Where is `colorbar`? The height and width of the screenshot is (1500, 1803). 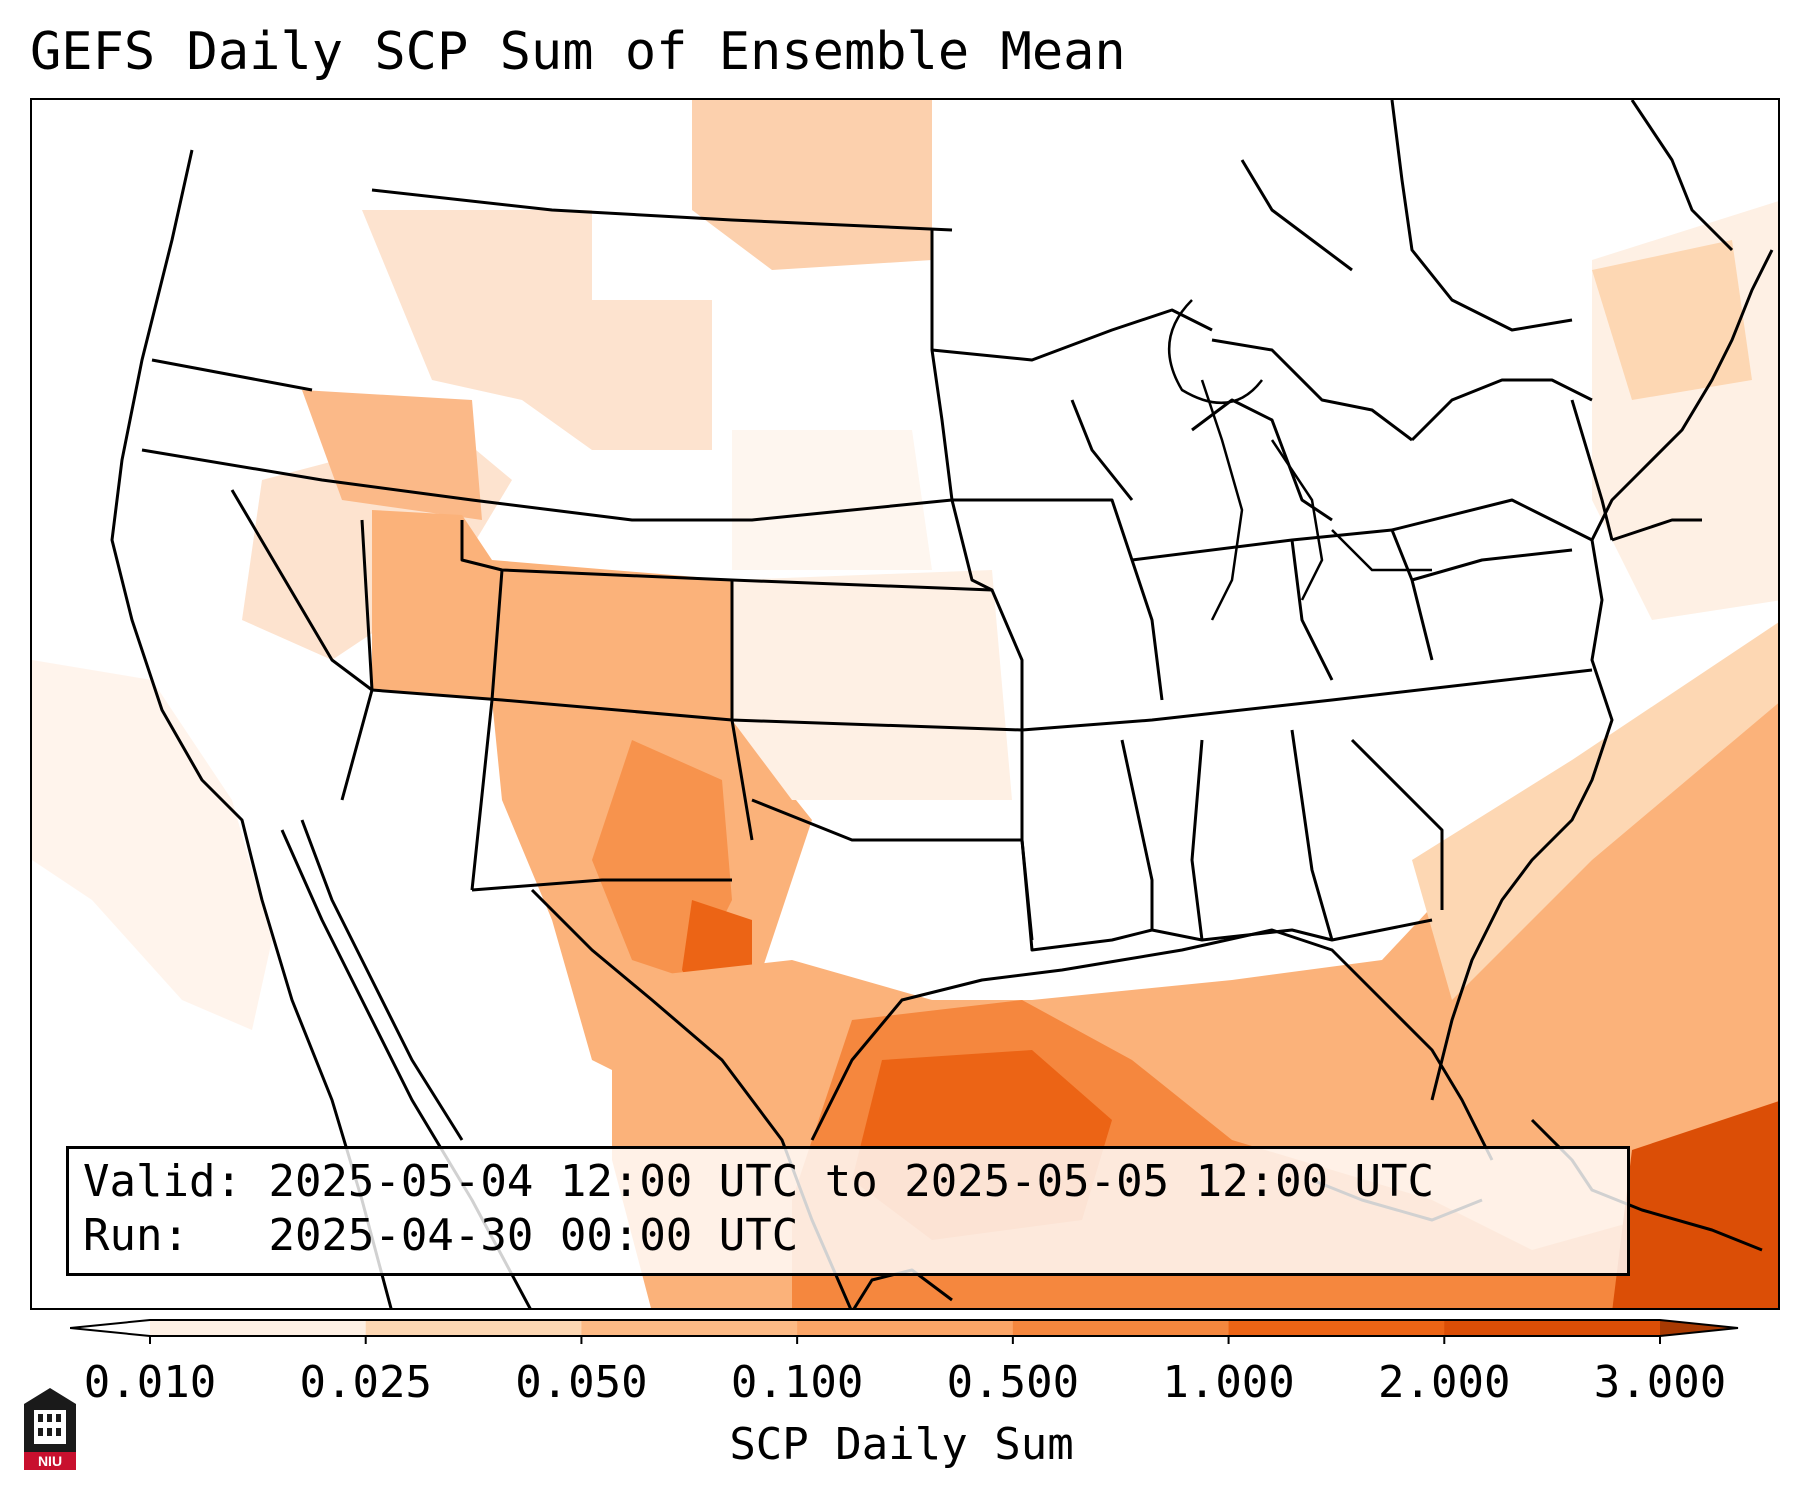
colorbar is located at coordinates (904, 1331).